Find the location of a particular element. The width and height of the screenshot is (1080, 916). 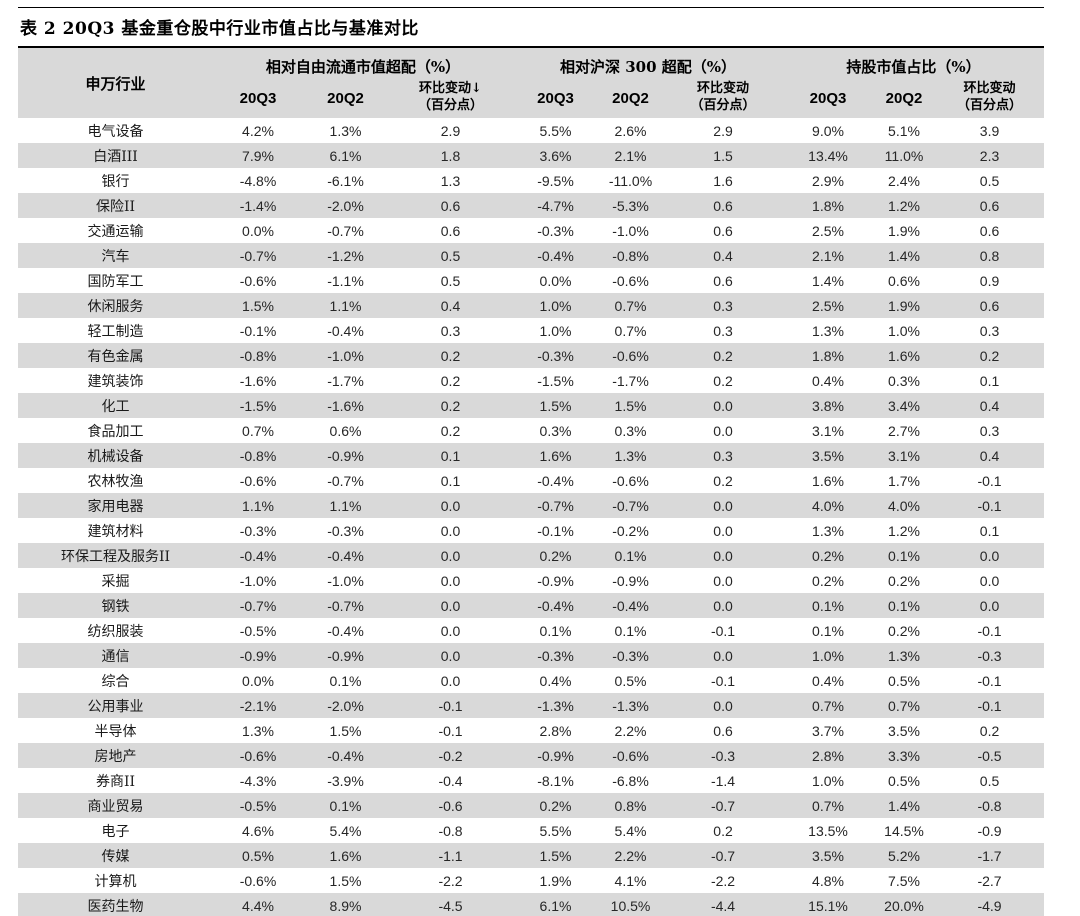

value-cell: 2.1% is located at coordinates (630, 155).